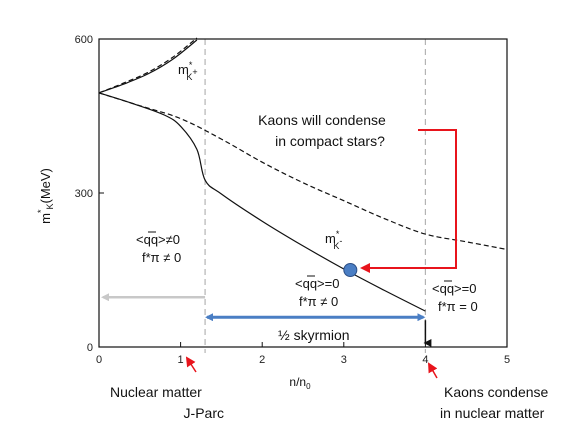 The width and height of the screenshot is (581, 445). Describe the element at coordinates (300, 383) in the screenshot. I see `x-axis-label: n/n0` at that location.